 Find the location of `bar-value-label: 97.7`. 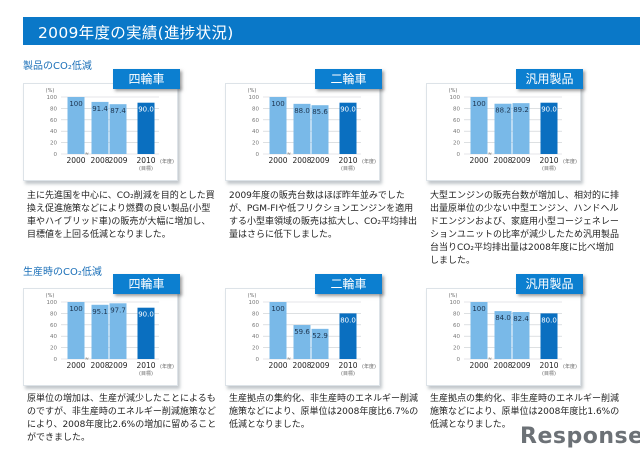

bar-value-label: 97.7 is located at coordinates (118, 310).